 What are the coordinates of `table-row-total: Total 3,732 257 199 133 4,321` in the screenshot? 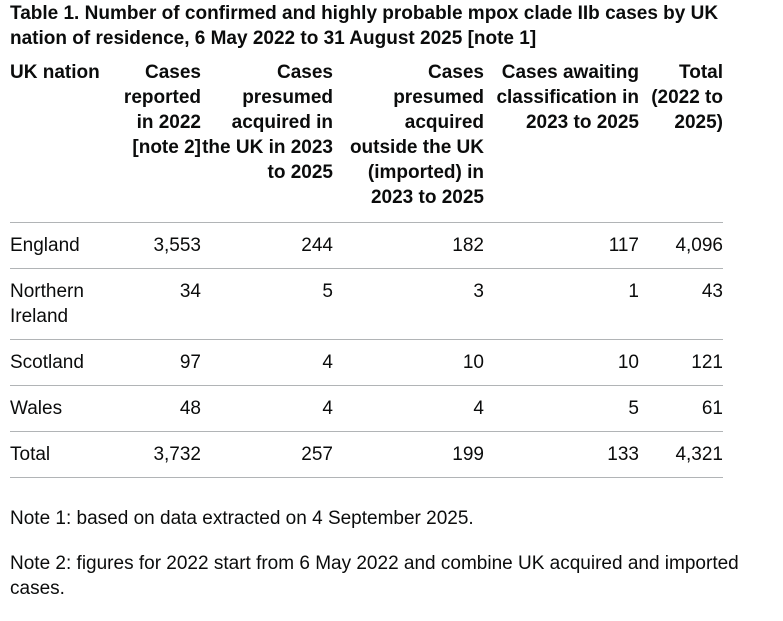 It's located at (366, 454).